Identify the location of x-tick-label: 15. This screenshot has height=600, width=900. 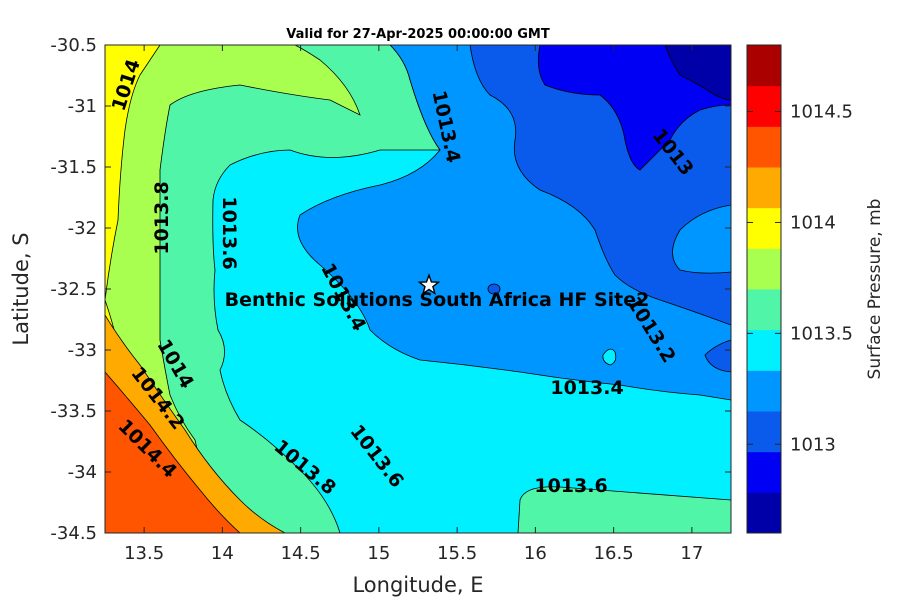
(378, 553).